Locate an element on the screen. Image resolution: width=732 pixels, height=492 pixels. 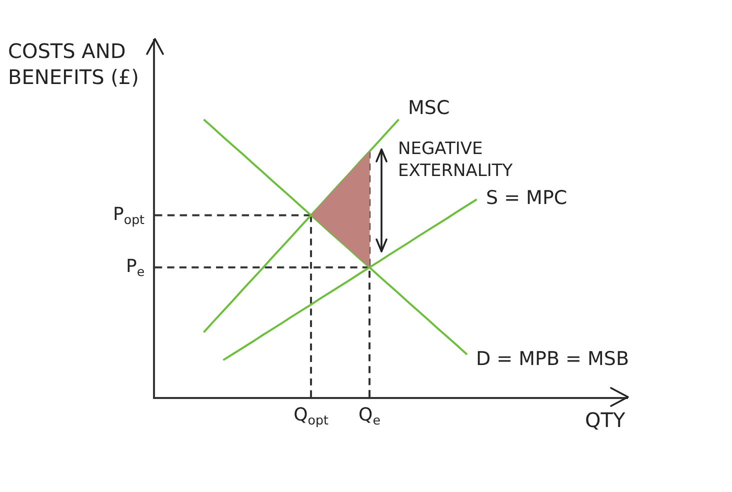
x-tick-label: Q$_{opt}$ is located at coordinates (311, 416).